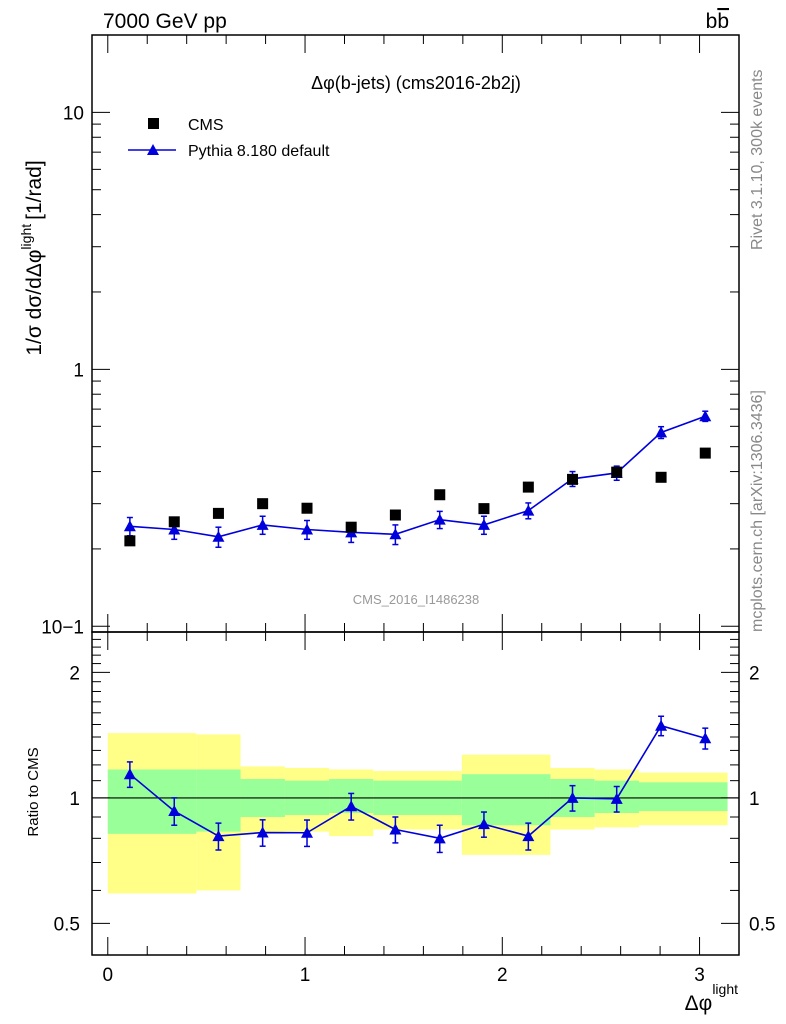 The width and height of the screenshot is (786, 1024). What do you see at coordinates (62, 627) in the screenshot?
I see `main-y-tick-label: 10−1` at bounding box center [62, 627].